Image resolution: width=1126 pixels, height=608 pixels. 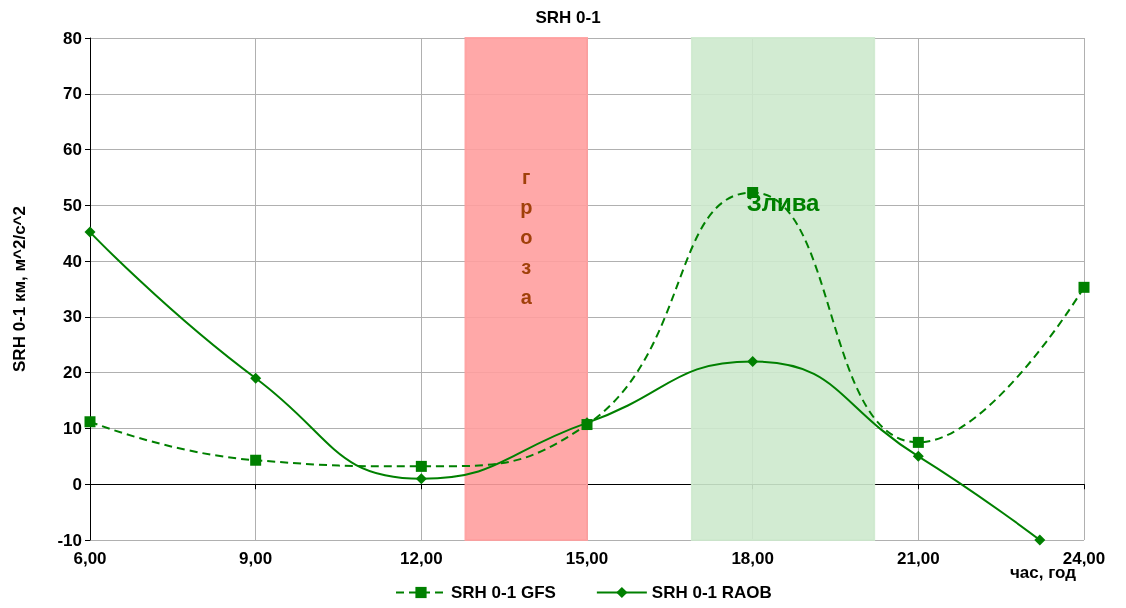 I want to click on x-tick-label: 6,00, so click(x=90, y=558).